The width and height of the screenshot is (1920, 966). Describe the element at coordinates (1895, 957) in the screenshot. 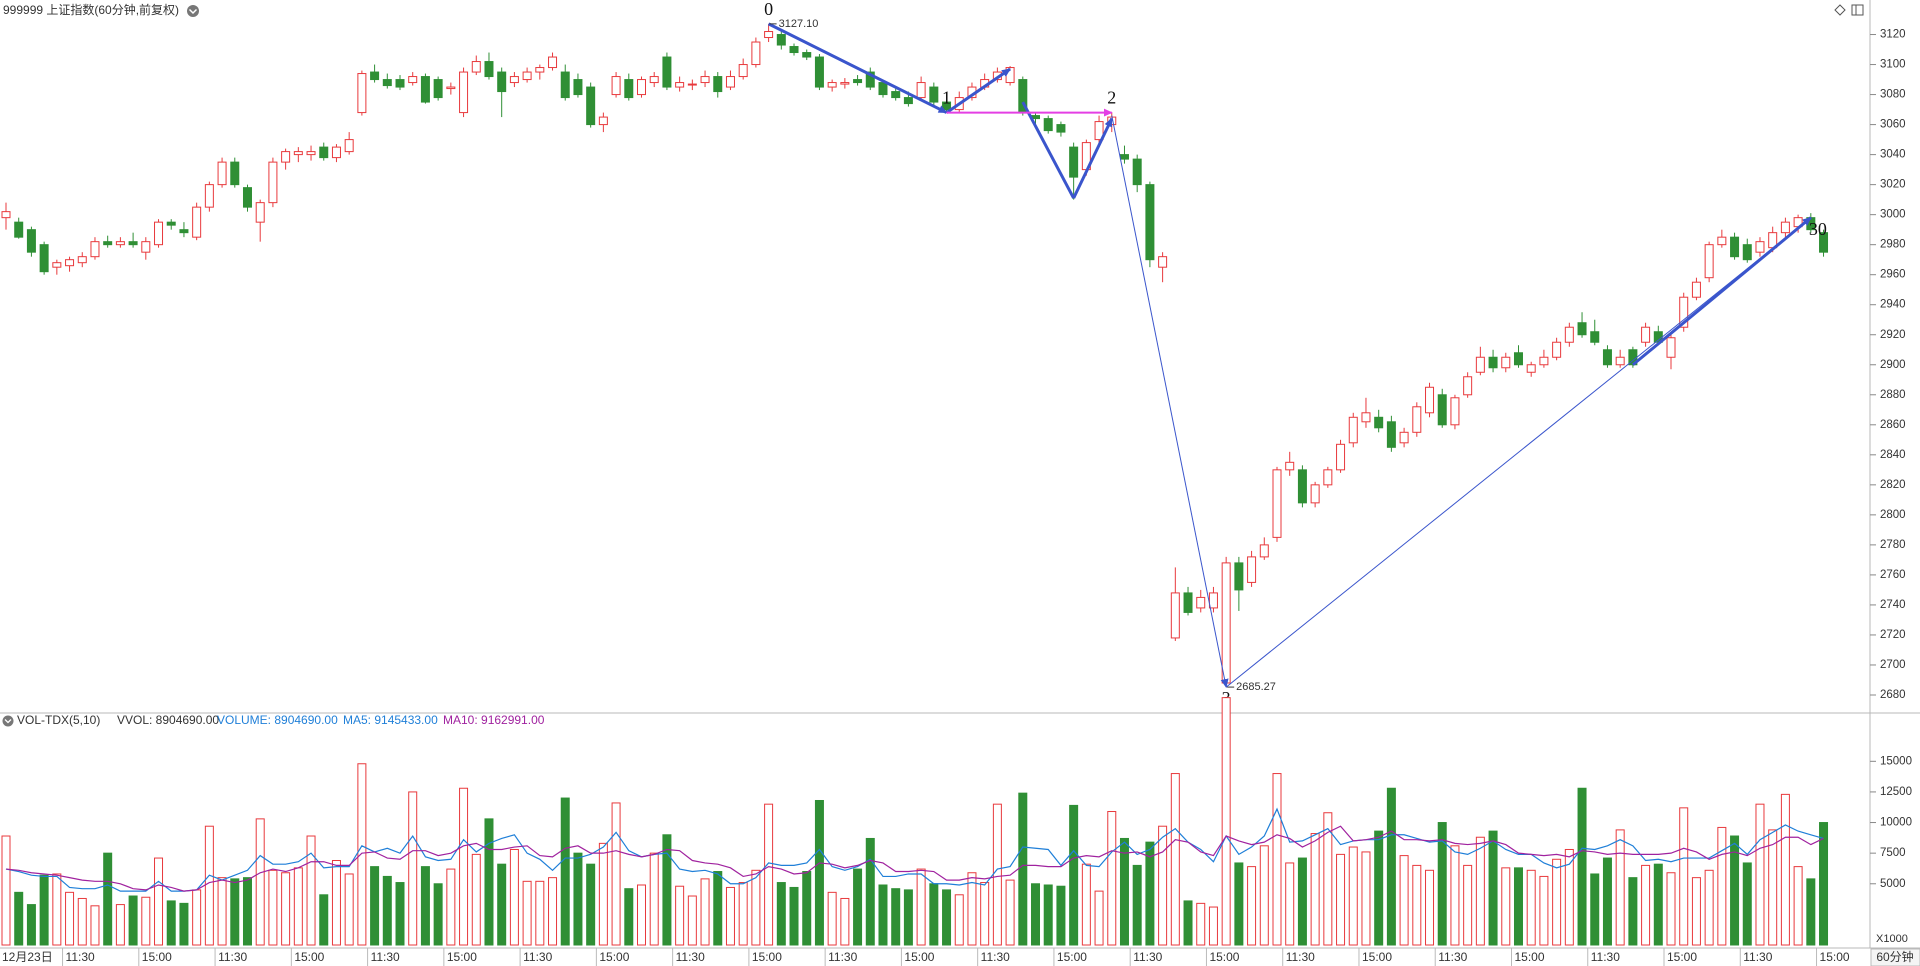

I see `period-box` at that location.